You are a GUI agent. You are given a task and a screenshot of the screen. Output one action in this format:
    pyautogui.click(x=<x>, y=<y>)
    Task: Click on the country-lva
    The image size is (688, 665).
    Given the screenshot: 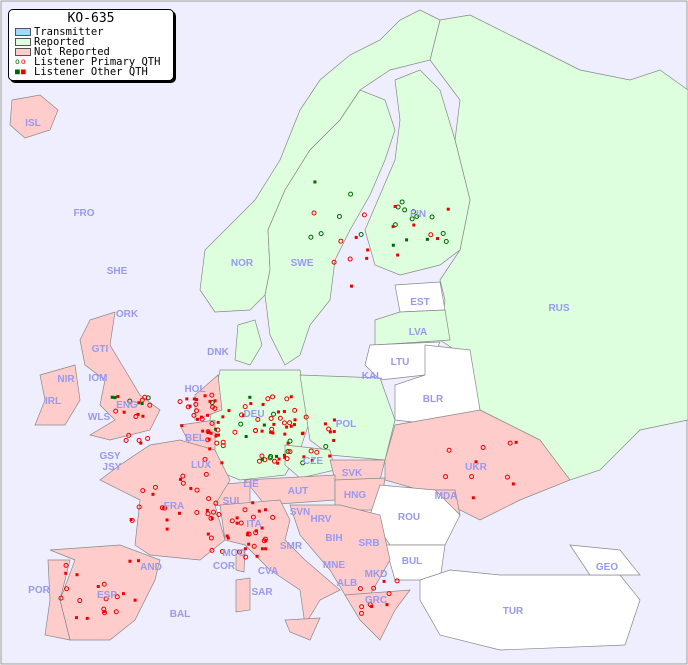 What is the action you would take?
    pyautogui.click(x=412, y=327)
    